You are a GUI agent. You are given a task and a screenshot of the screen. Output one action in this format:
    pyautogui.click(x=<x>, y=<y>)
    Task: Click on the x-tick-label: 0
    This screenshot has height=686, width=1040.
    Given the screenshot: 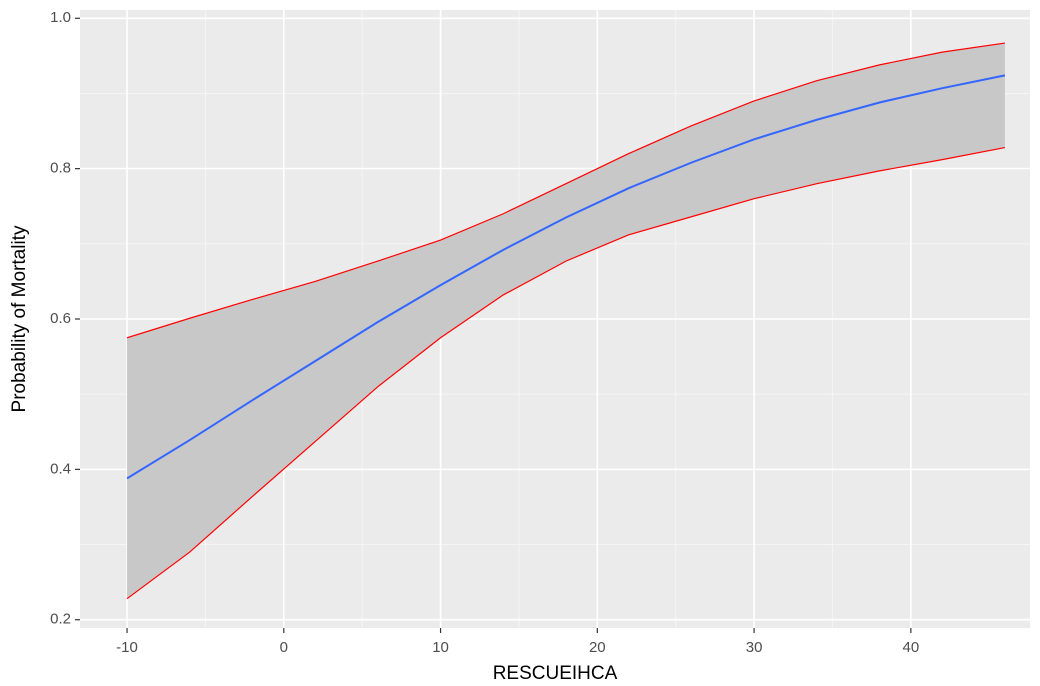 What is the action you would take?
    pyautogui.click(x=284, y=647)
    